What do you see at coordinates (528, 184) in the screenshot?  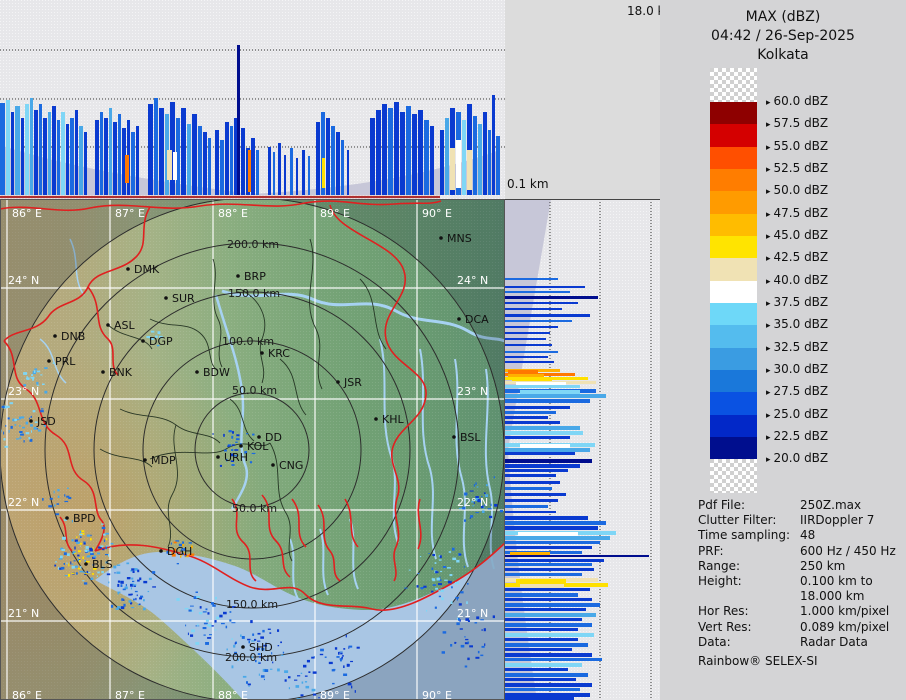 I see `height-axis-min-label: 0.1 km` at bounding box center [528, 184].